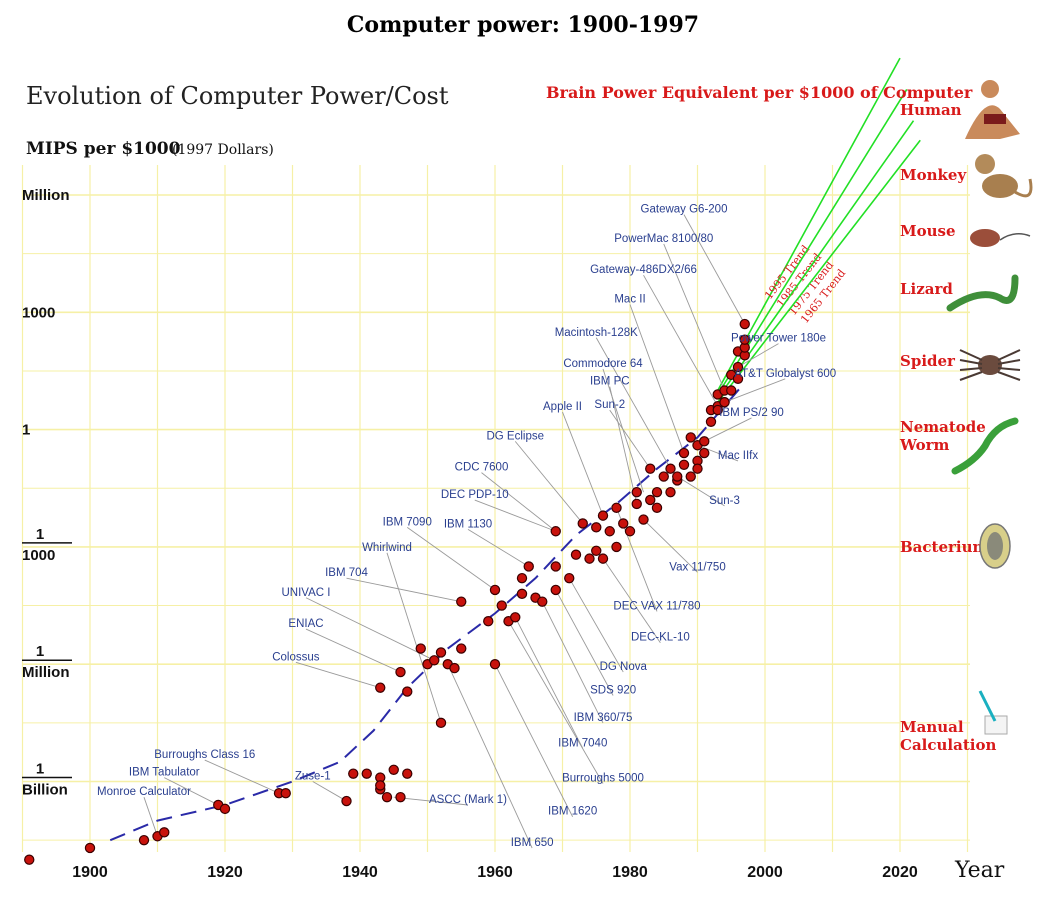 Image resolution: width=1046 pixels, height=902 pixels. I want to click on annotation-label: DEC-KL-10, so click(660, 638).